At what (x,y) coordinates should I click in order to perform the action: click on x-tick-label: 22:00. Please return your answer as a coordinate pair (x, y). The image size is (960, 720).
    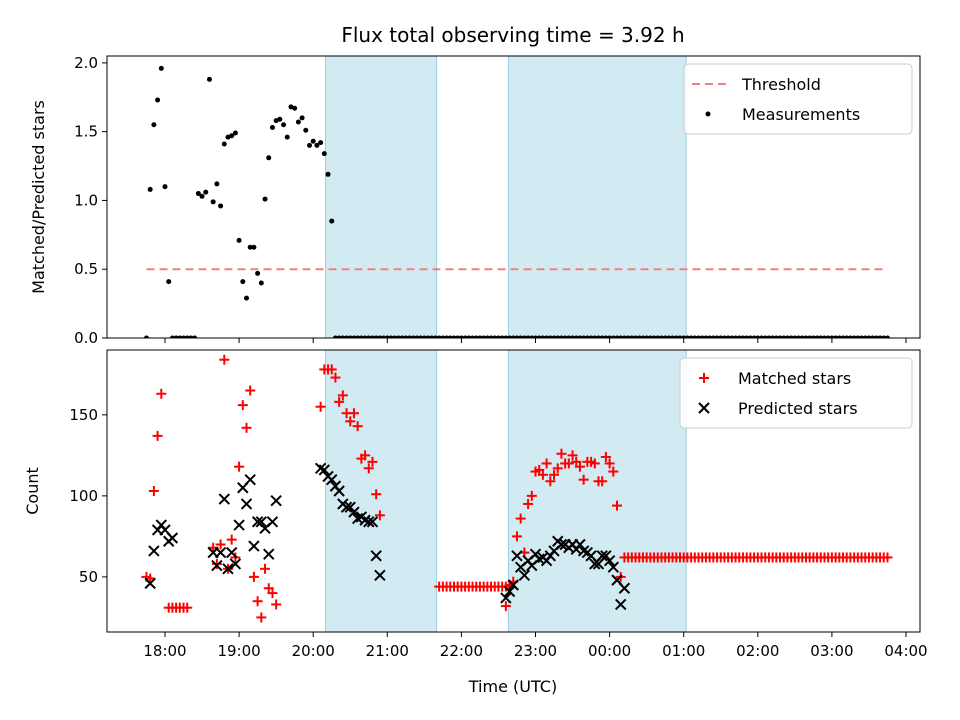
    Looking at the image, I should click on (461, 651).